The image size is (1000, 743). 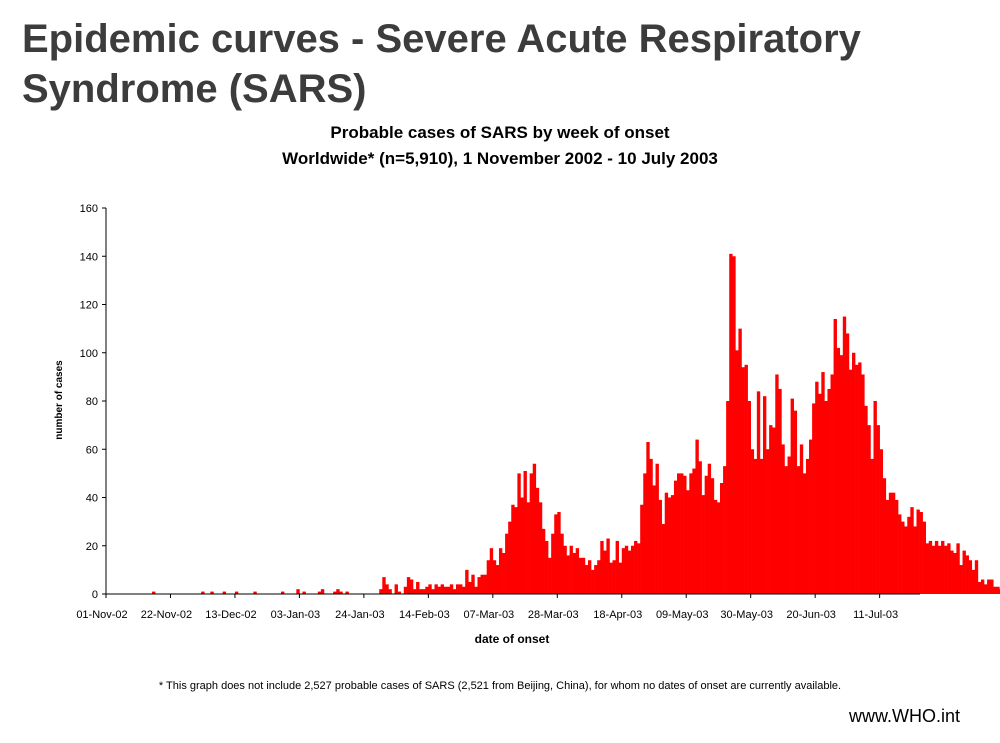 What do you see at coordinates (500, 132) in the screenshot?
I see `chart-title: Probable cases of SARS by week of onset` at bounding box center [500, 132].